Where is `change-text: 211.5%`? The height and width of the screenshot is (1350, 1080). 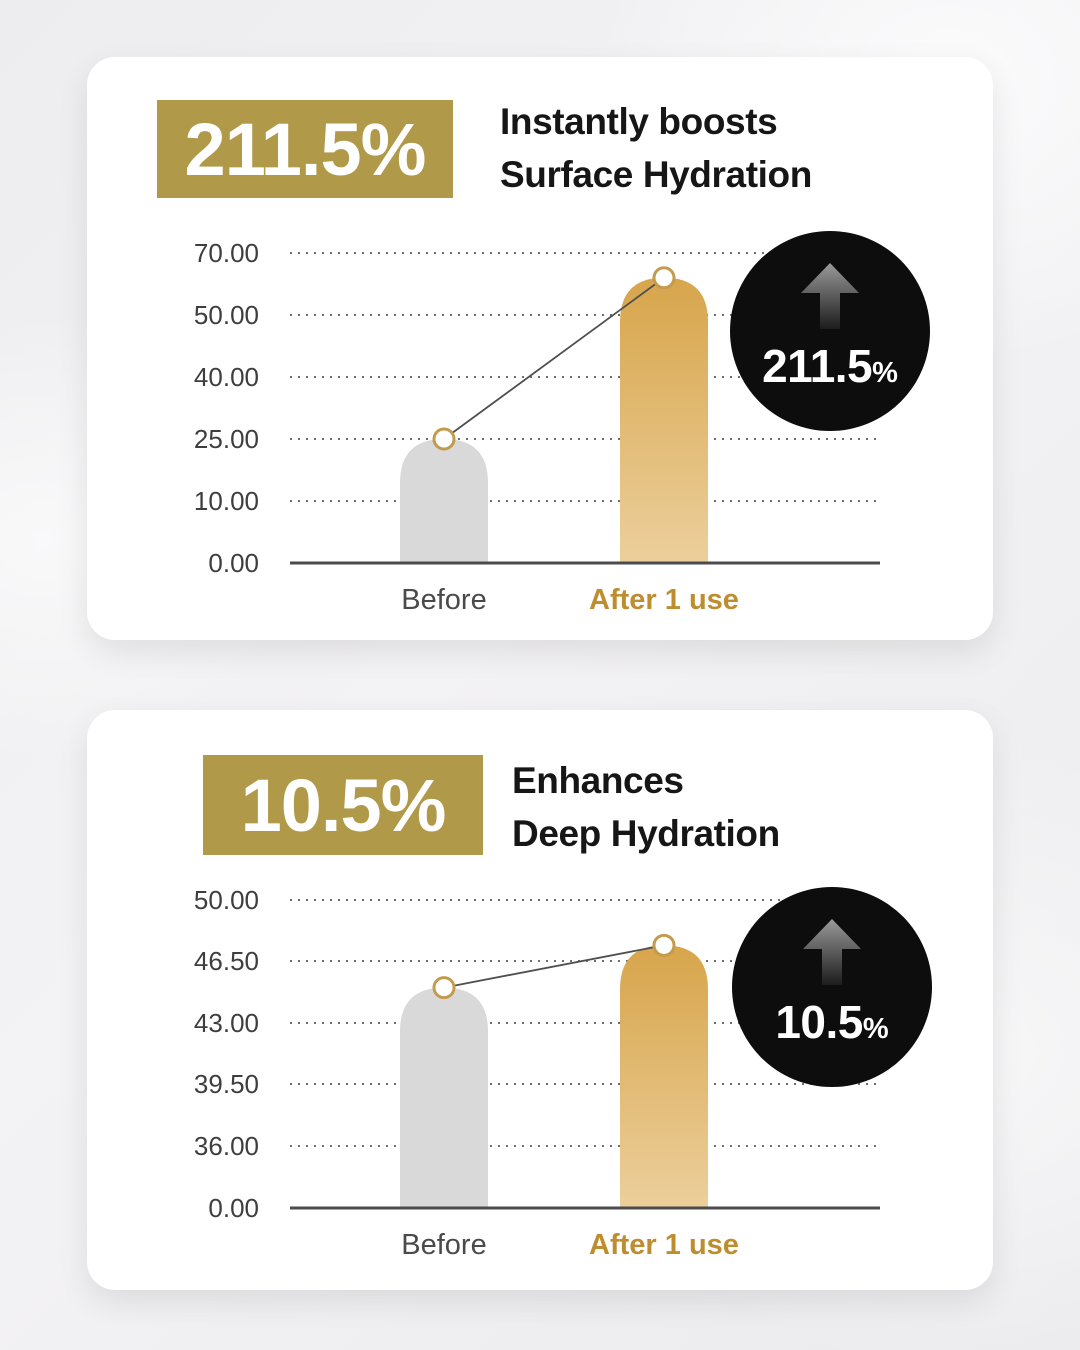
change-text: 211.5% is located at coordinates (830, 366).